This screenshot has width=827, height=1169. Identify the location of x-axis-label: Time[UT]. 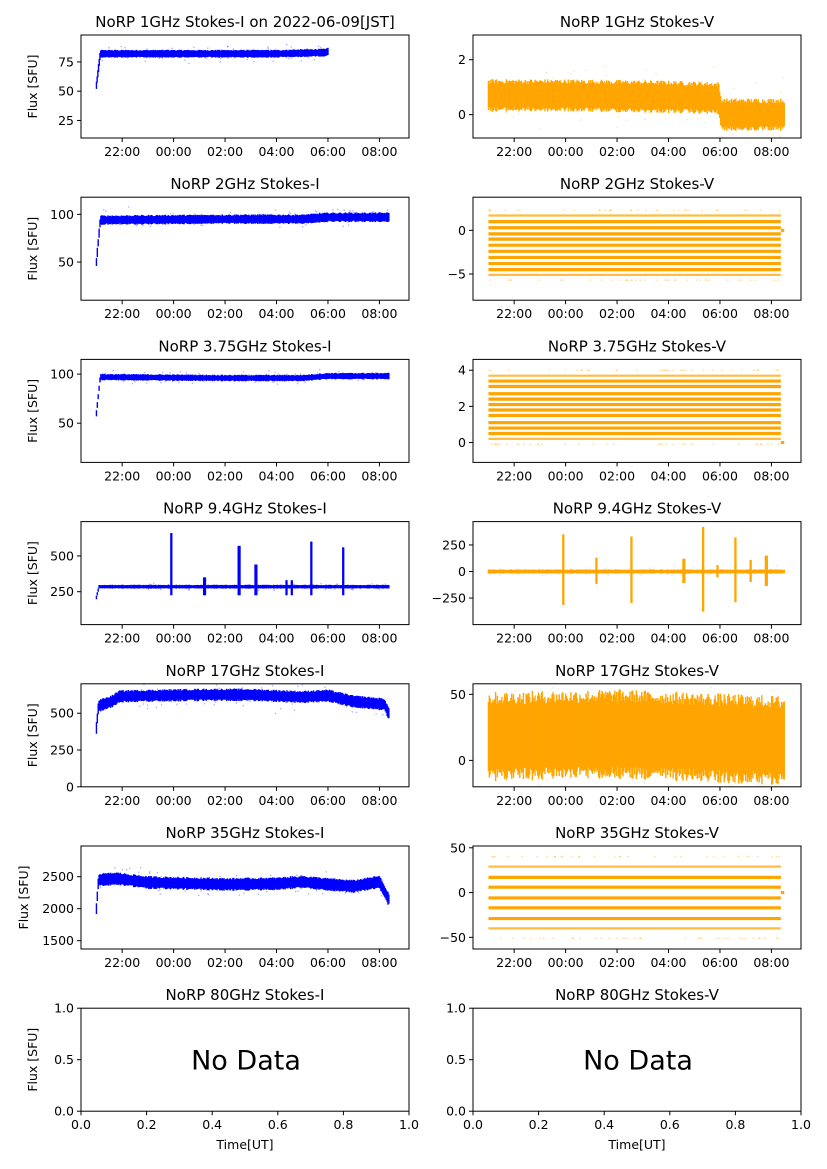
(244, 1144).